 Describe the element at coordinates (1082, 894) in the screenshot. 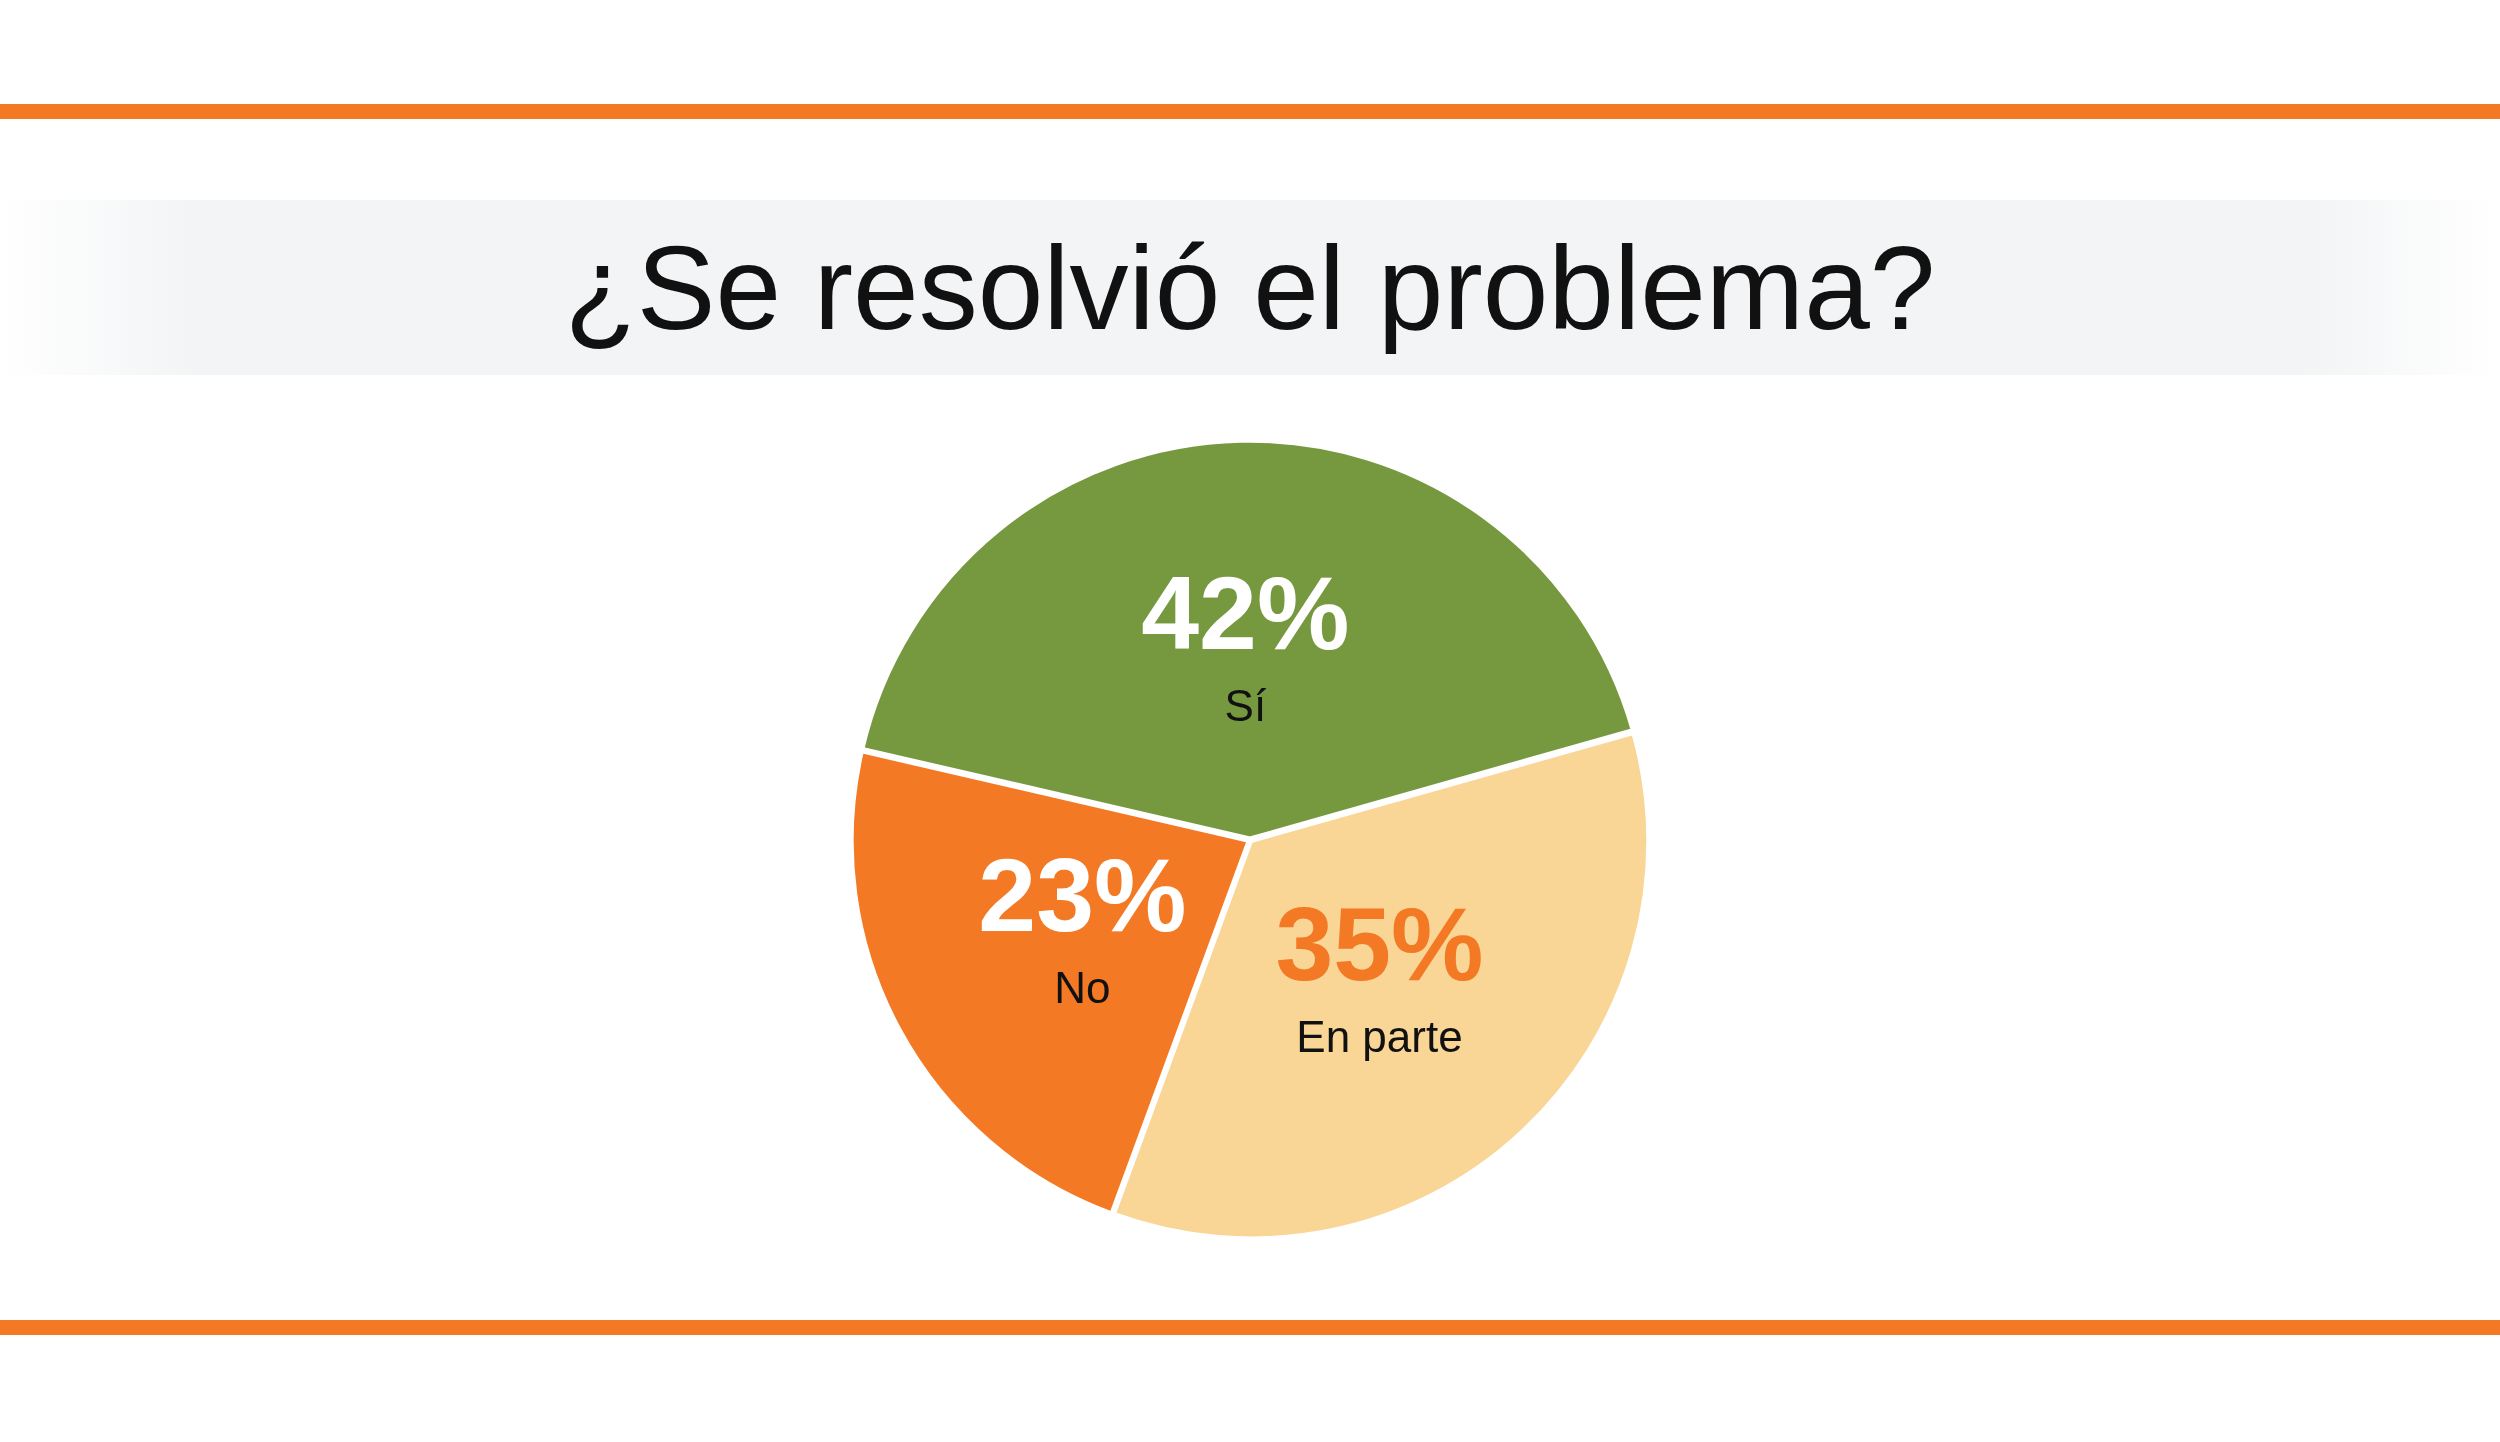

I see `data-label: 23%` at that location.